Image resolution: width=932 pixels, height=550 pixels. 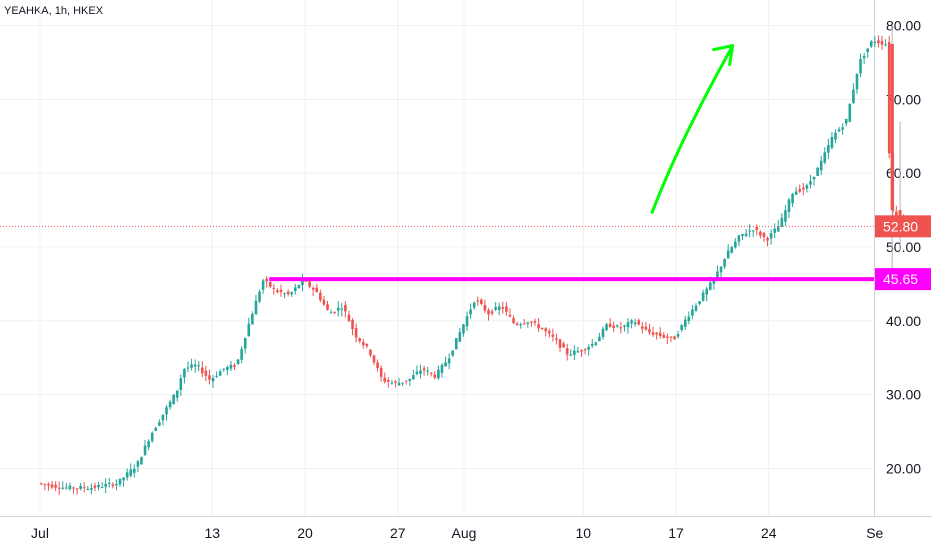 What do you see at coordinates (903, 99) in the screenshot?
I see `y-tick-label: 70.00` at bounding box center [903, 99].